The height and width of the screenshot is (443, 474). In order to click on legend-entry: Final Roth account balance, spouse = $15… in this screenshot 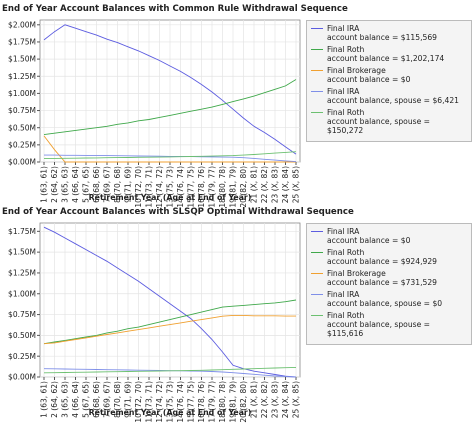, I will do `click(389, 121)`.